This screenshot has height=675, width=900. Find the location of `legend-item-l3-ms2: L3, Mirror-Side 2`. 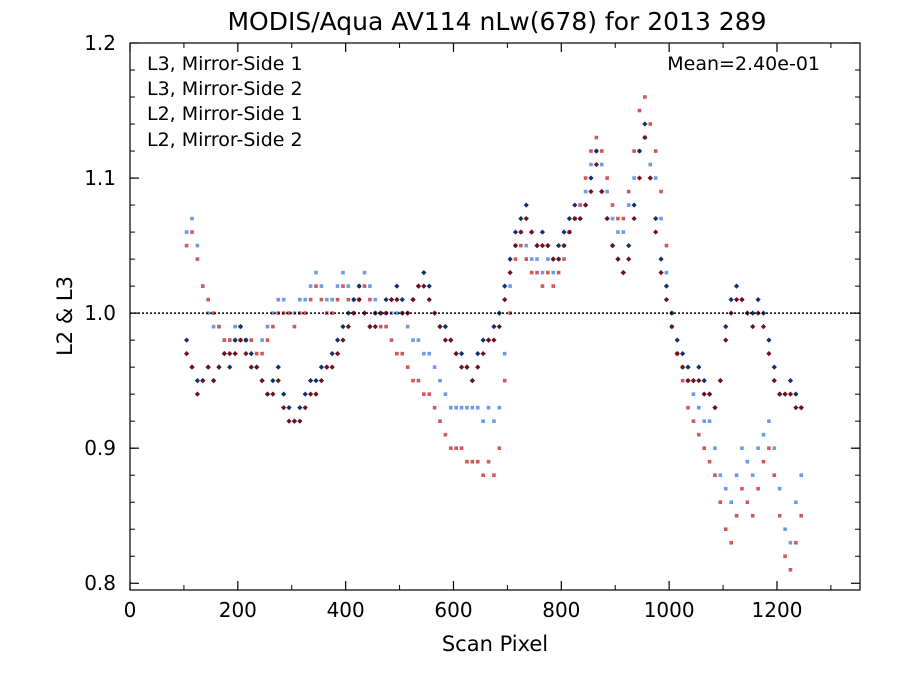

legend-item-l3-ms2: L3, Mirror-Side 2 is located at coordinates (225, 89).